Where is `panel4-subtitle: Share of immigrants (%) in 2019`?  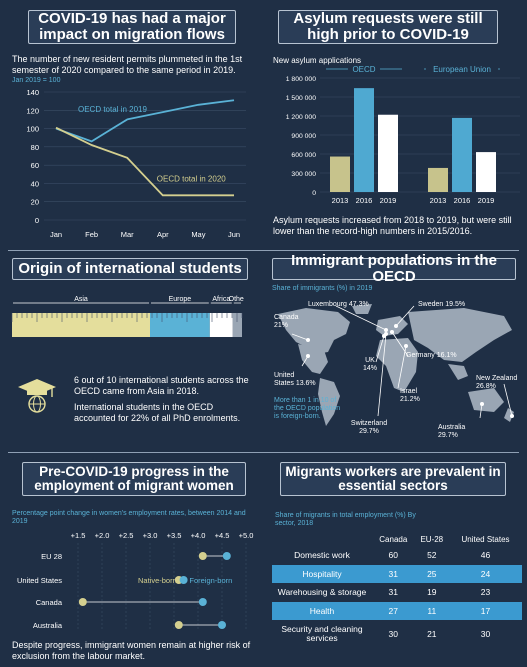 panel4-subtitle: Share of immigrants (%) in 2019 is located at coordinates (322, 288).